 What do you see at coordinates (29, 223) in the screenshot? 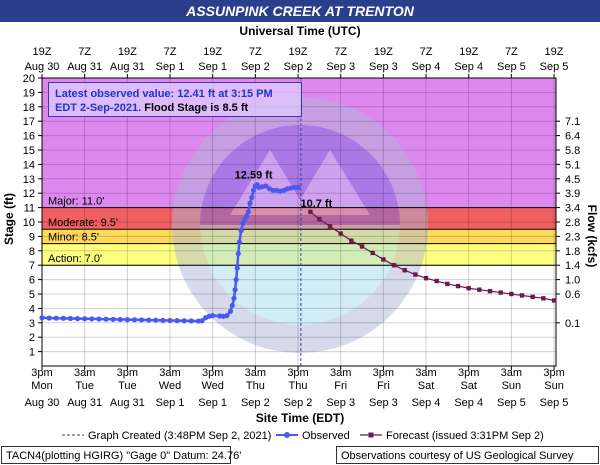
I see `y-tick-label: 10` at bounding box center [29, 223].